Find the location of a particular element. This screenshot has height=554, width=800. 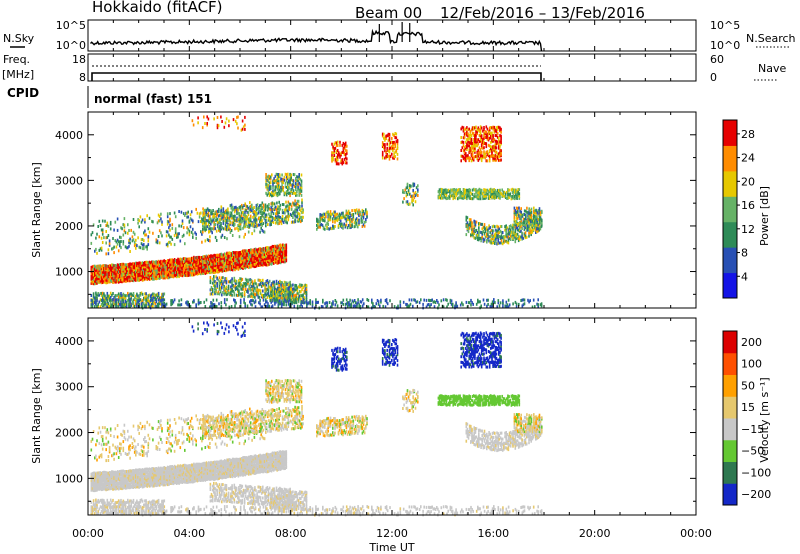

freq-label: Freq. is located at coordinates (16, 59).